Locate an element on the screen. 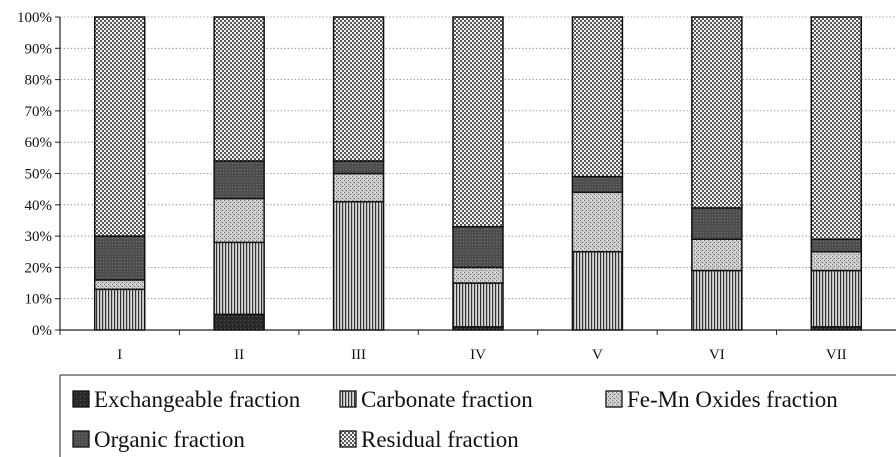  legend-label: Exchangeable fraction is located at coordinates (197, 399).